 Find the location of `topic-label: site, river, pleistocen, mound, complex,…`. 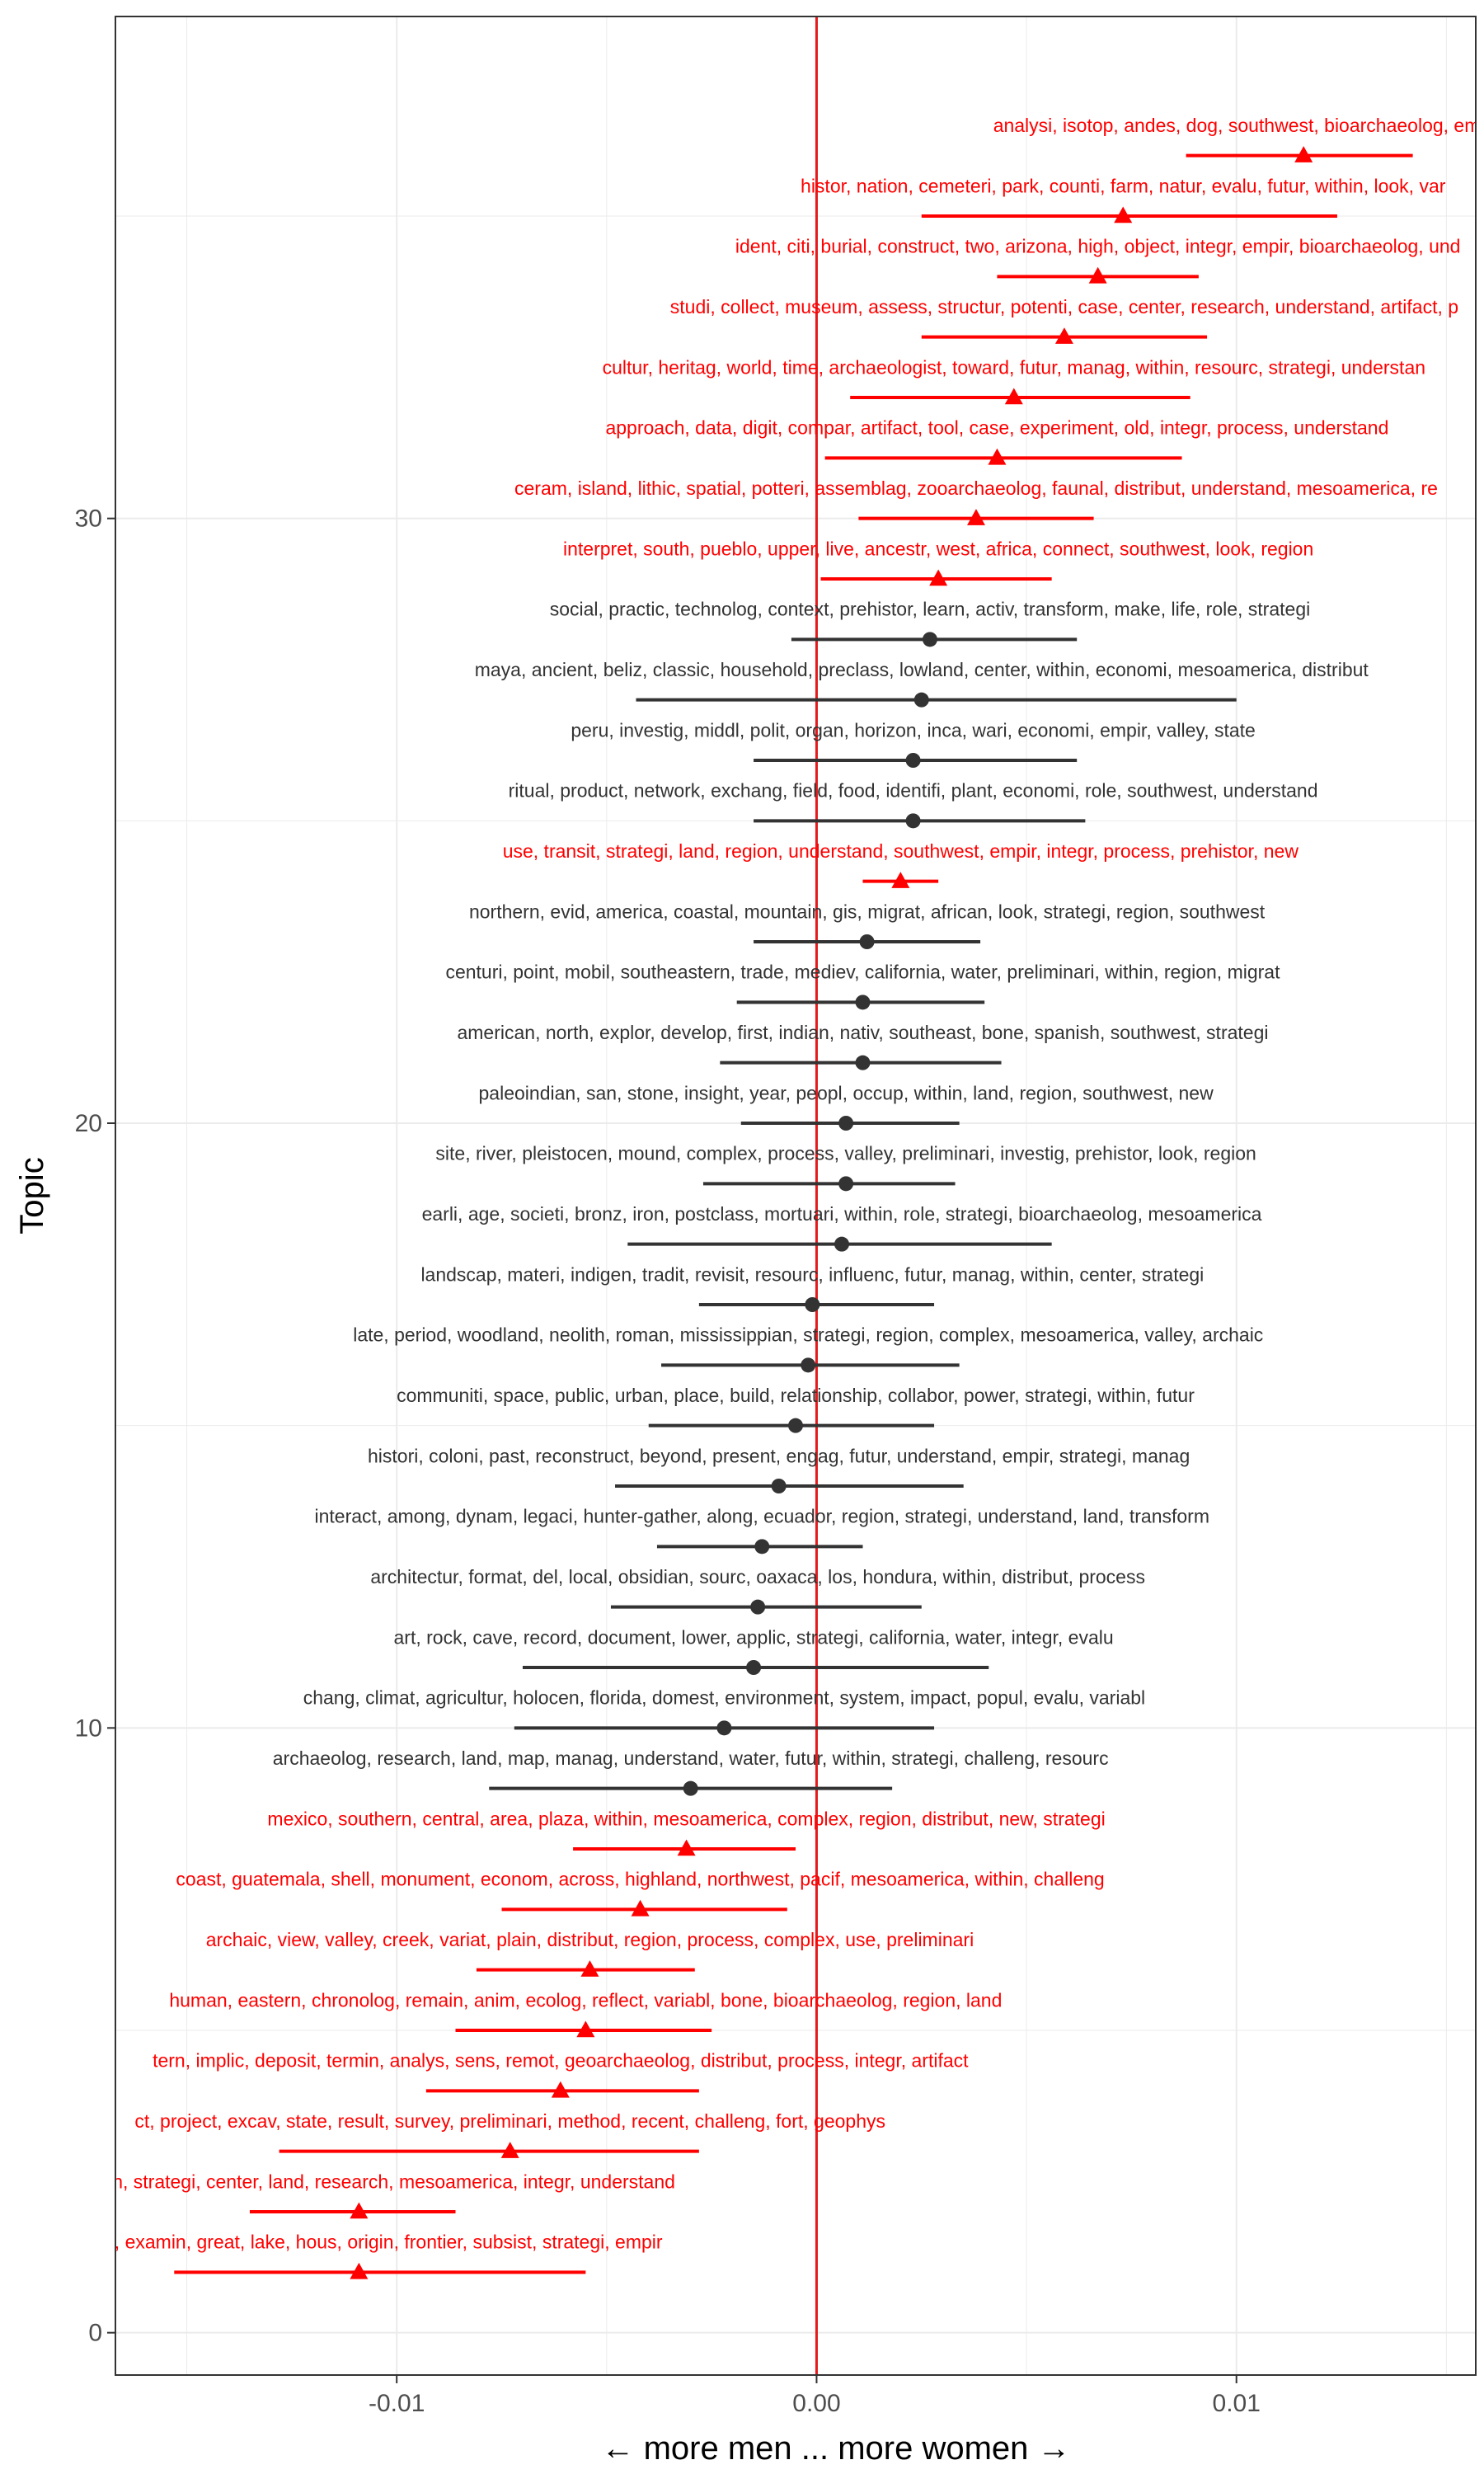

topic-label: site, river, pleistocen, mound, complex,… is located at coordinates (845, 1153).